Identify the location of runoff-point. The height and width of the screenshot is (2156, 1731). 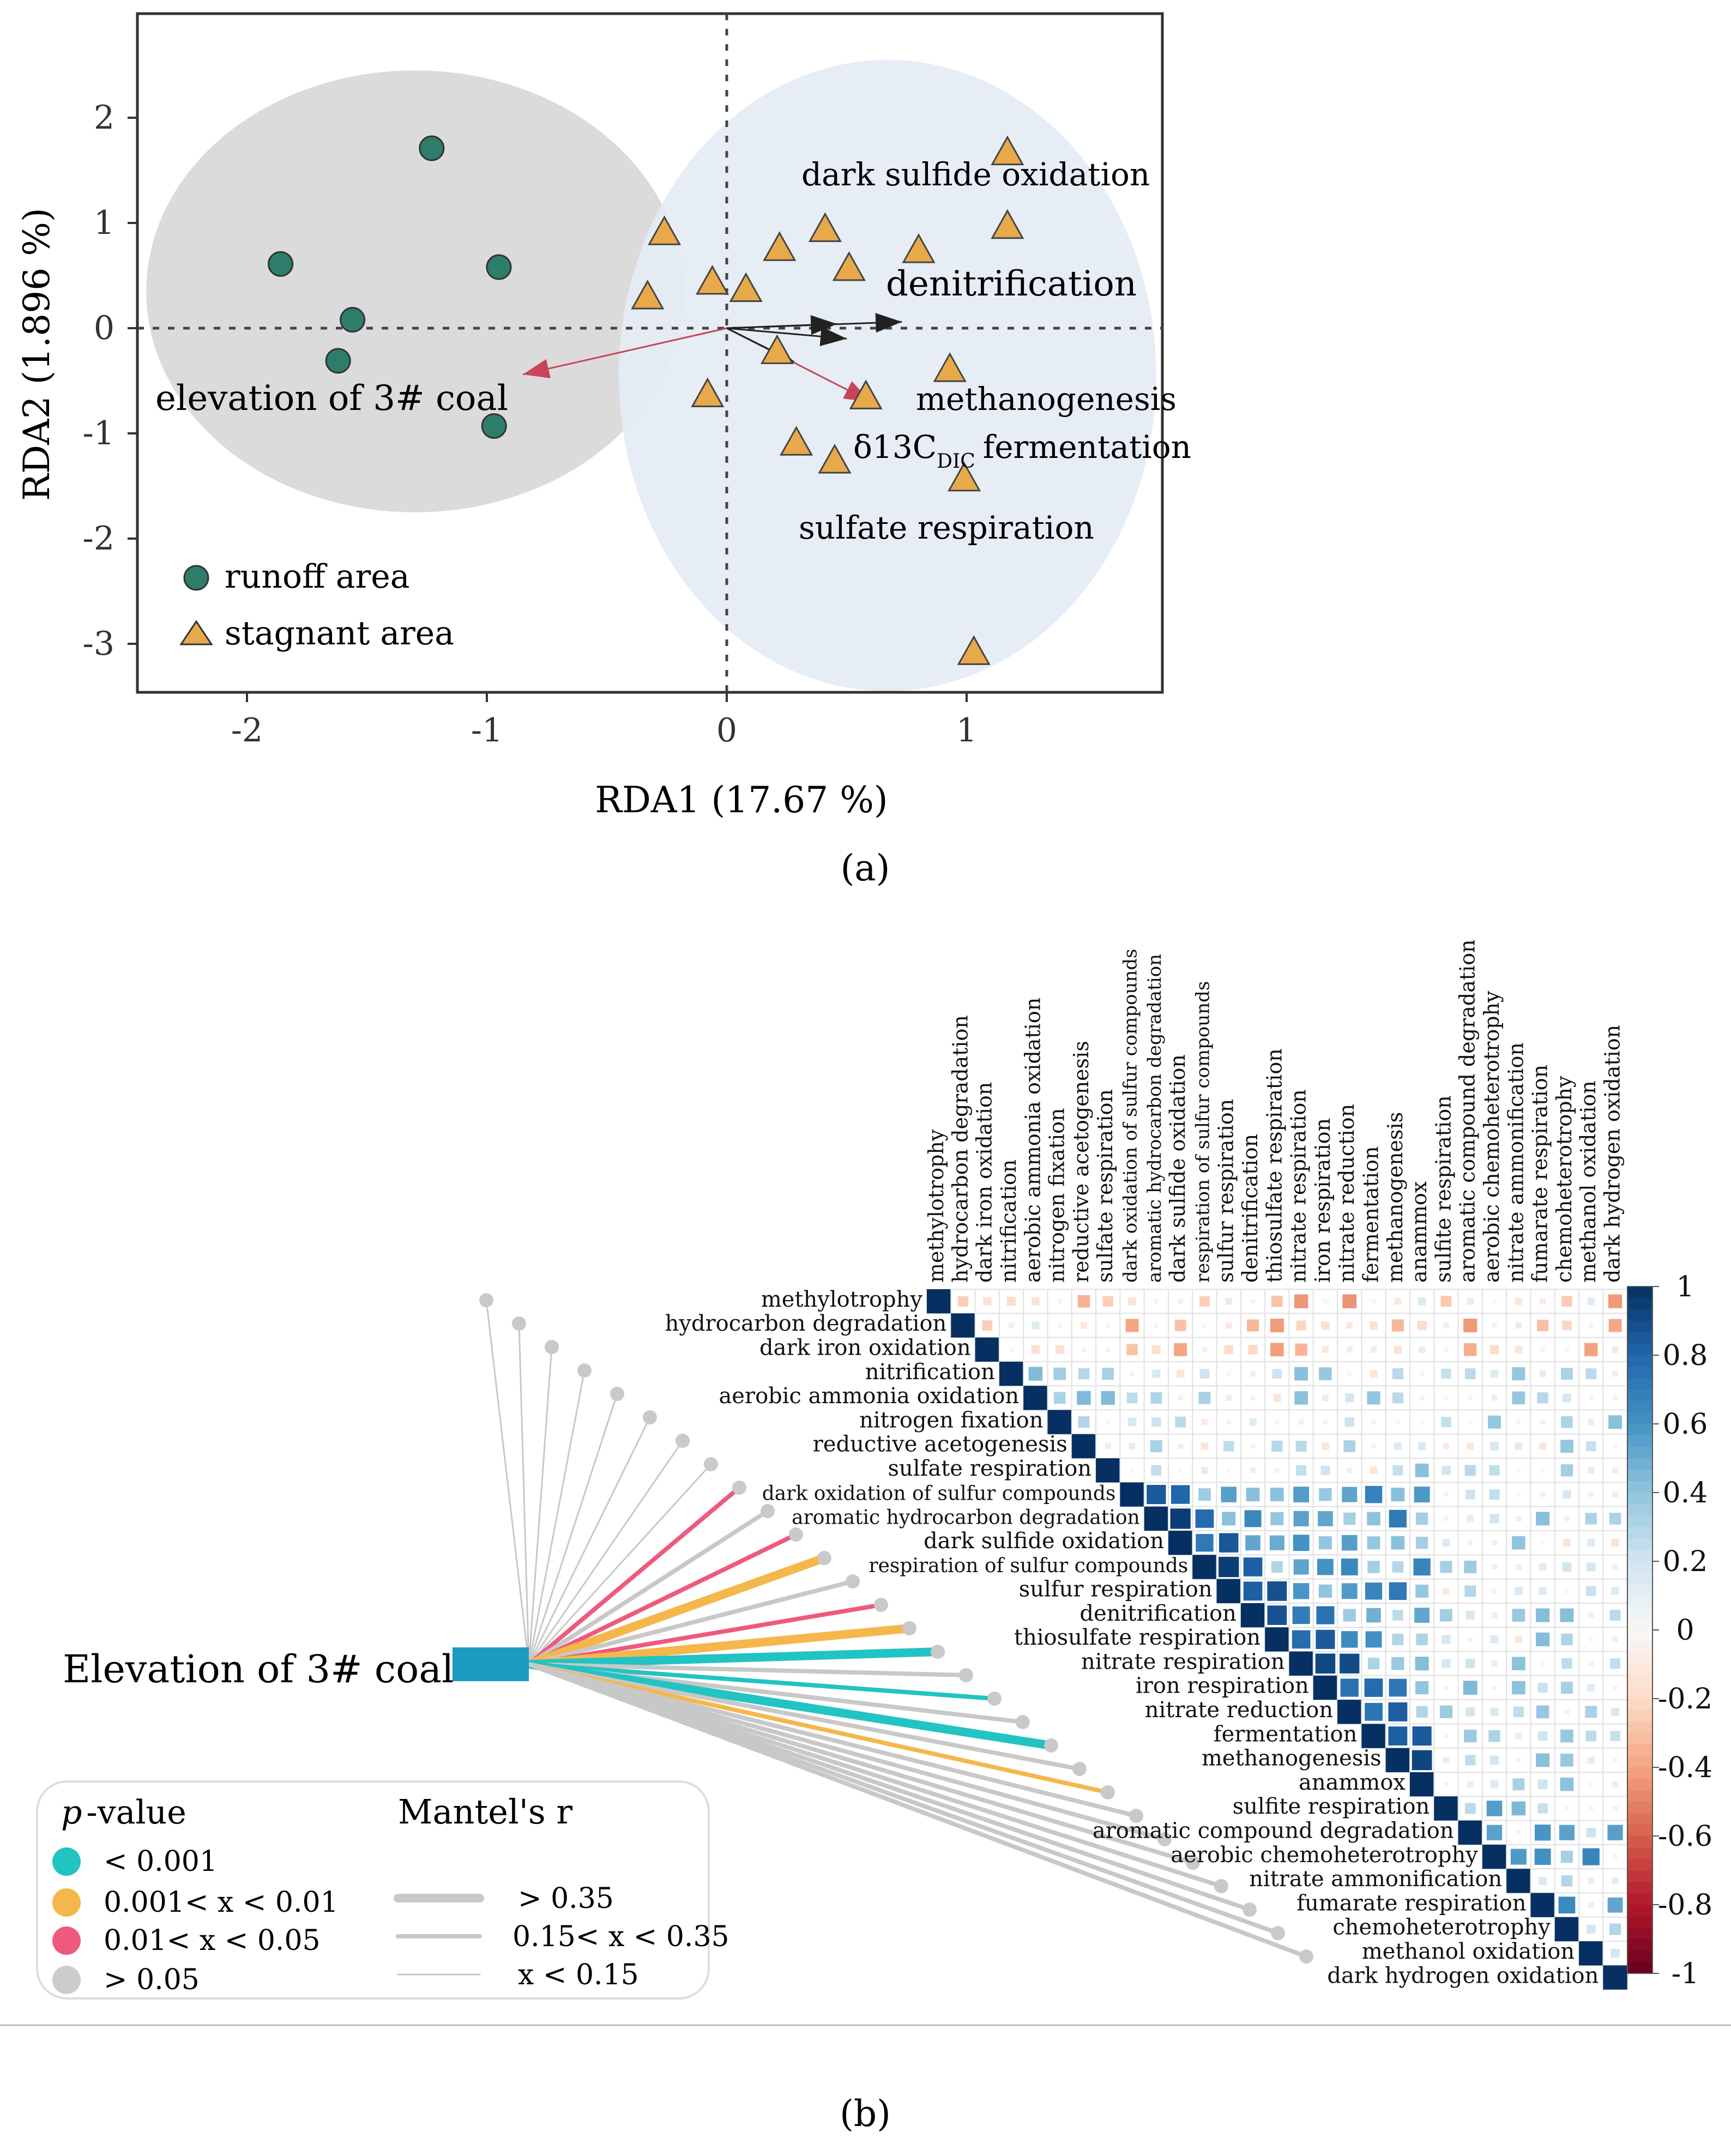
(338, 361).